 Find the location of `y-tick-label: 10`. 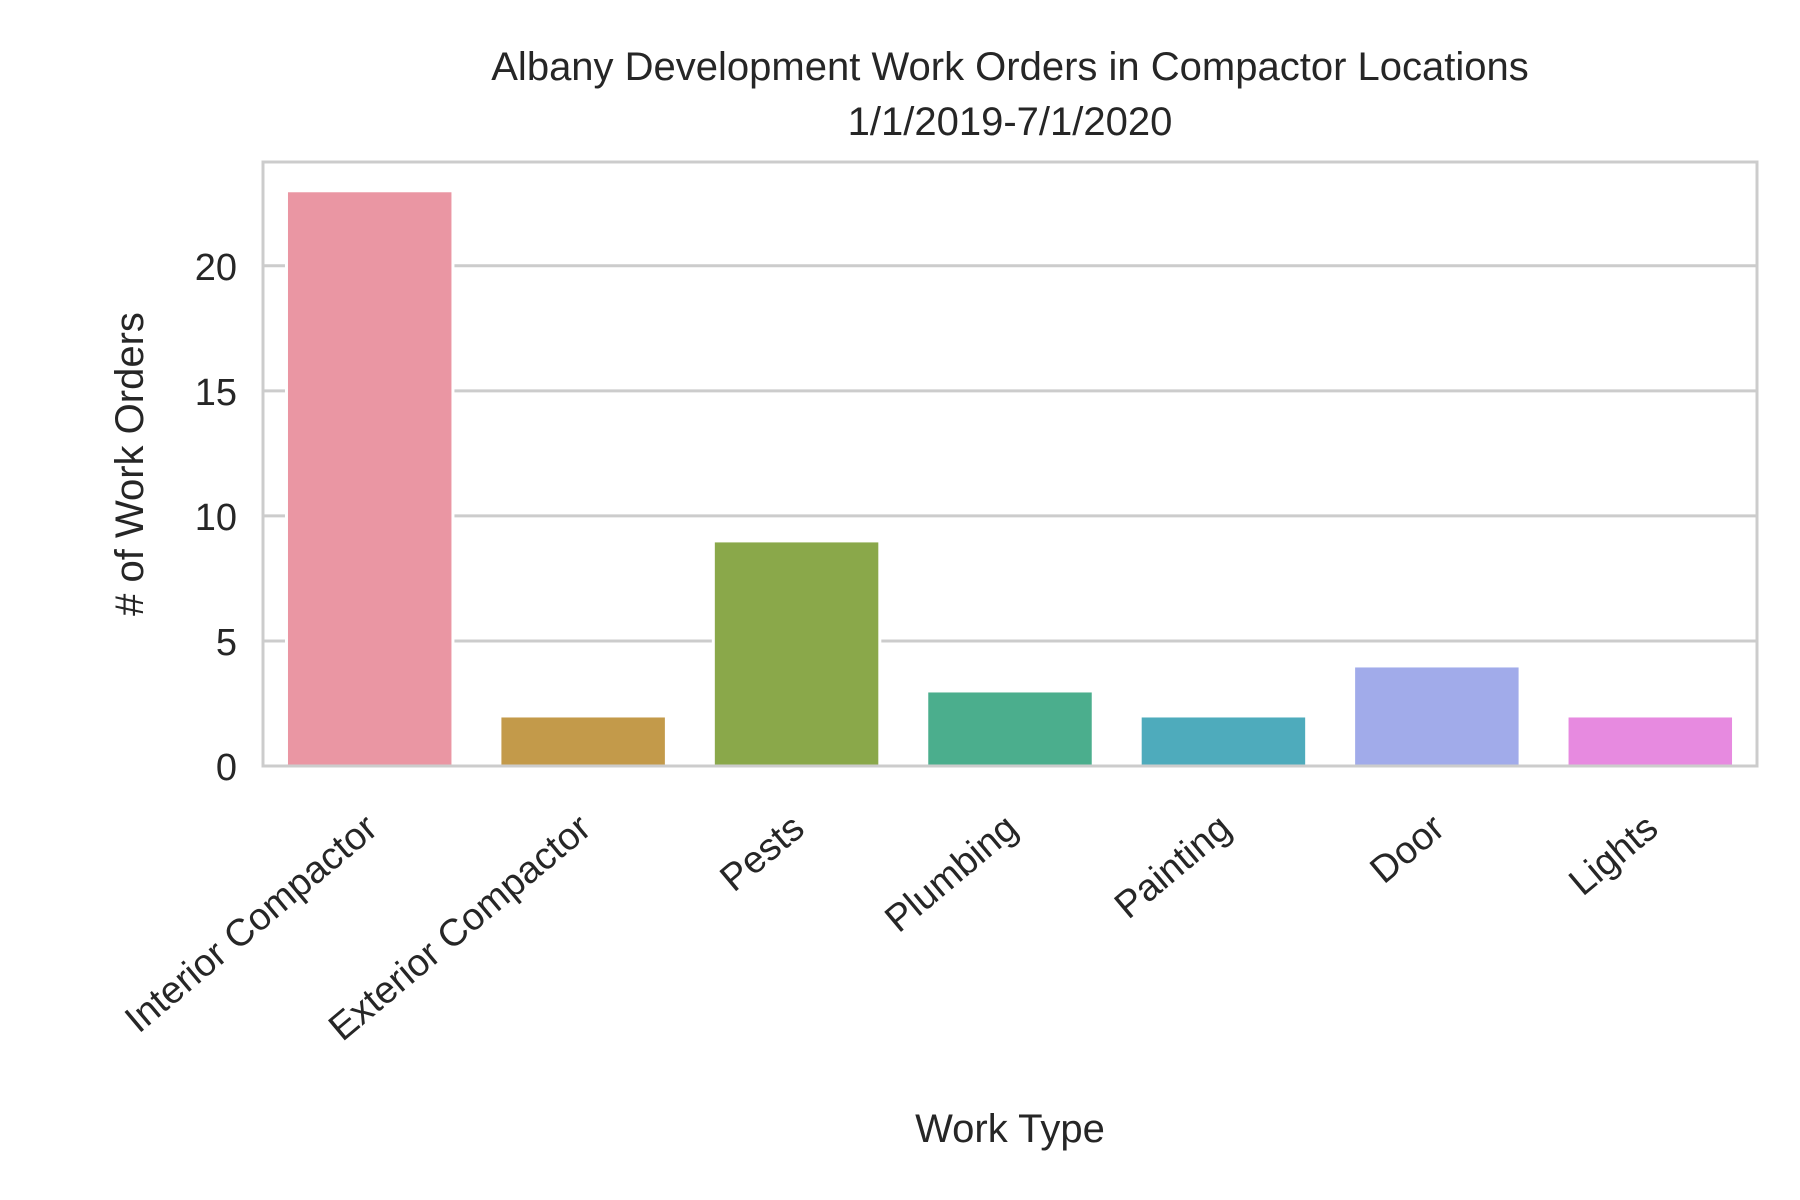

y-tick-label: 10 is located at coordinates (216, 518).